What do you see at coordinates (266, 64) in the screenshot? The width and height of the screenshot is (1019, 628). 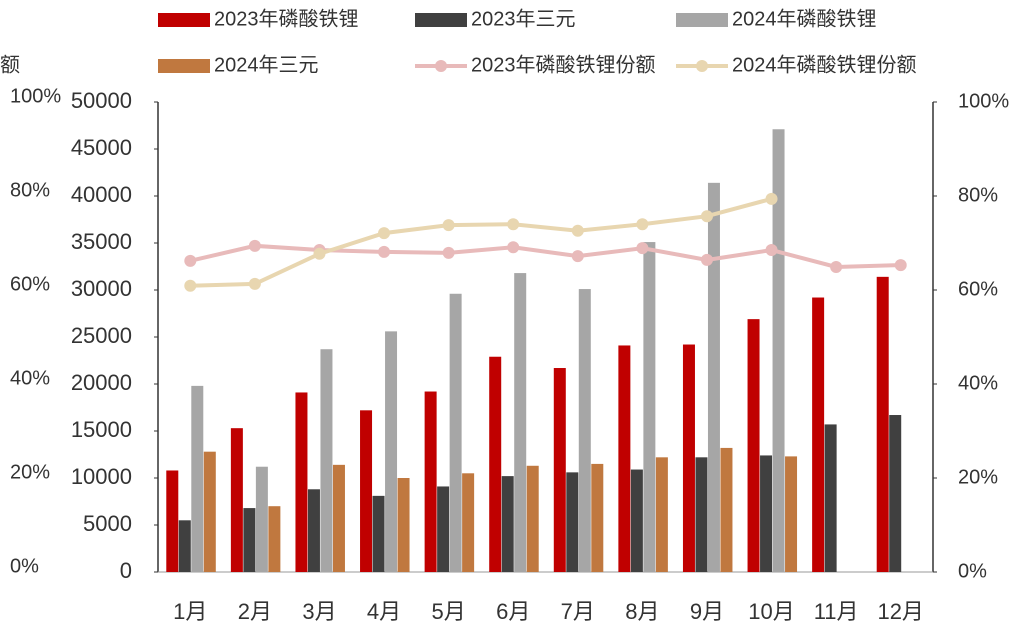 I see `legend-label: 2024年三元` at bounding box center [266, 64].